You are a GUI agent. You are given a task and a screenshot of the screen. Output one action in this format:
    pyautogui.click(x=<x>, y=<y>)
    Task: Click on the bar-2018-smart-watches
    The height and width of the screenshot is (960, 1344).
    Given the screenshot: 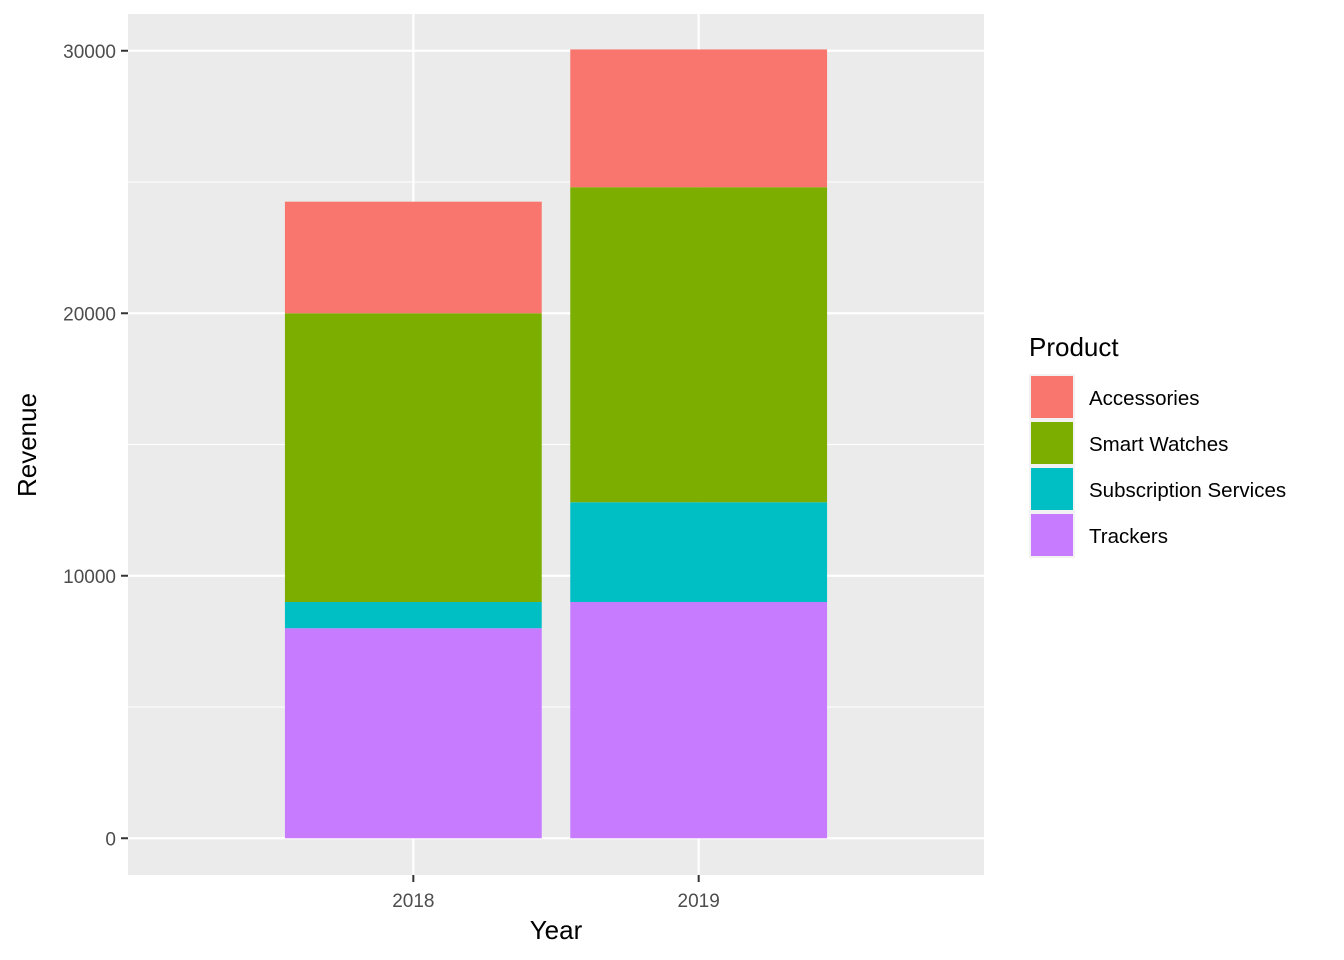 What is the action you would take?
    pyautogui.click(x=413, y=457)
    